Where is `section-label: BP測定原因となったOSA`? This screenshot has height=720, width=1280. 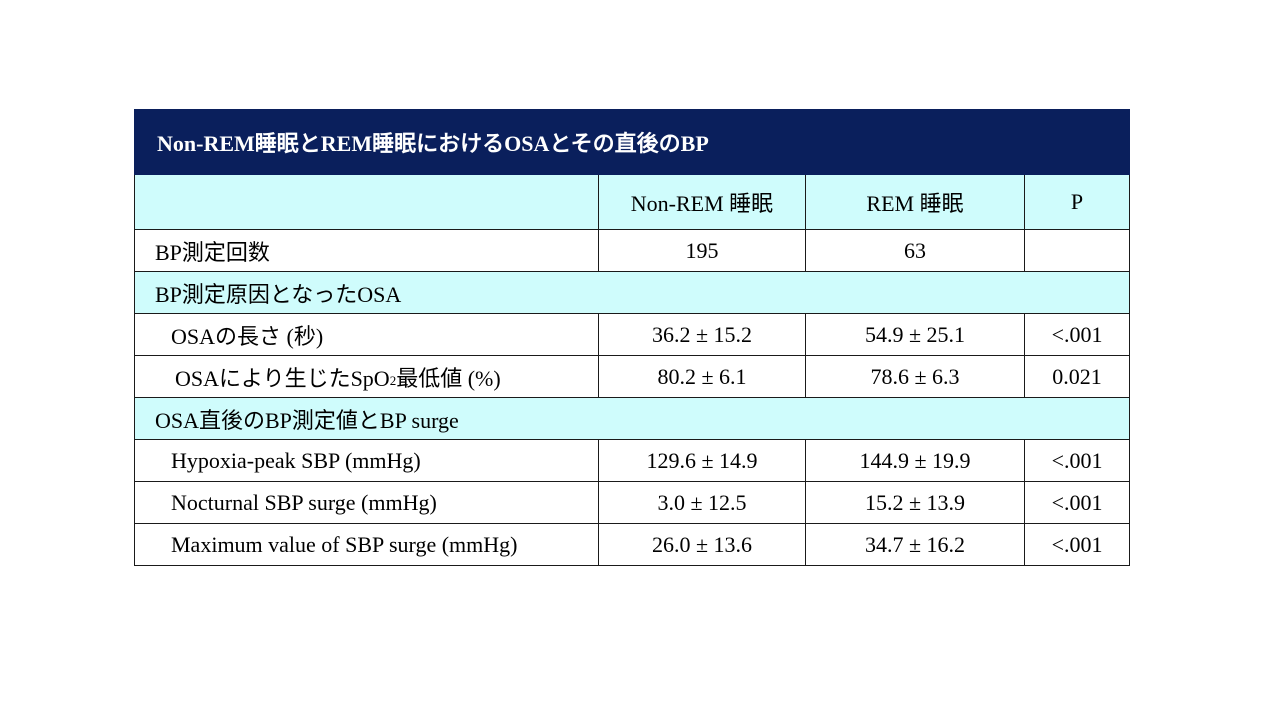
section-label: BP測定原因となったOSA is located at coordinates (632, 292).